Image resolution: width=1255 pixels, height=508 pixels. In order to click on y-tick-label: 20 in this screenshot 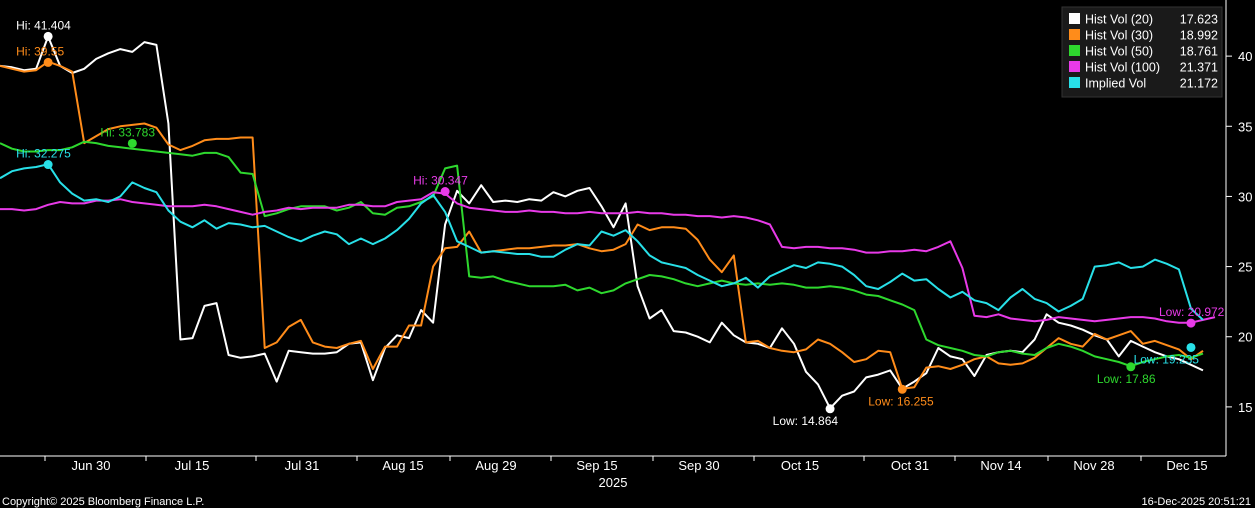, I will do `click(1245, 337)`.